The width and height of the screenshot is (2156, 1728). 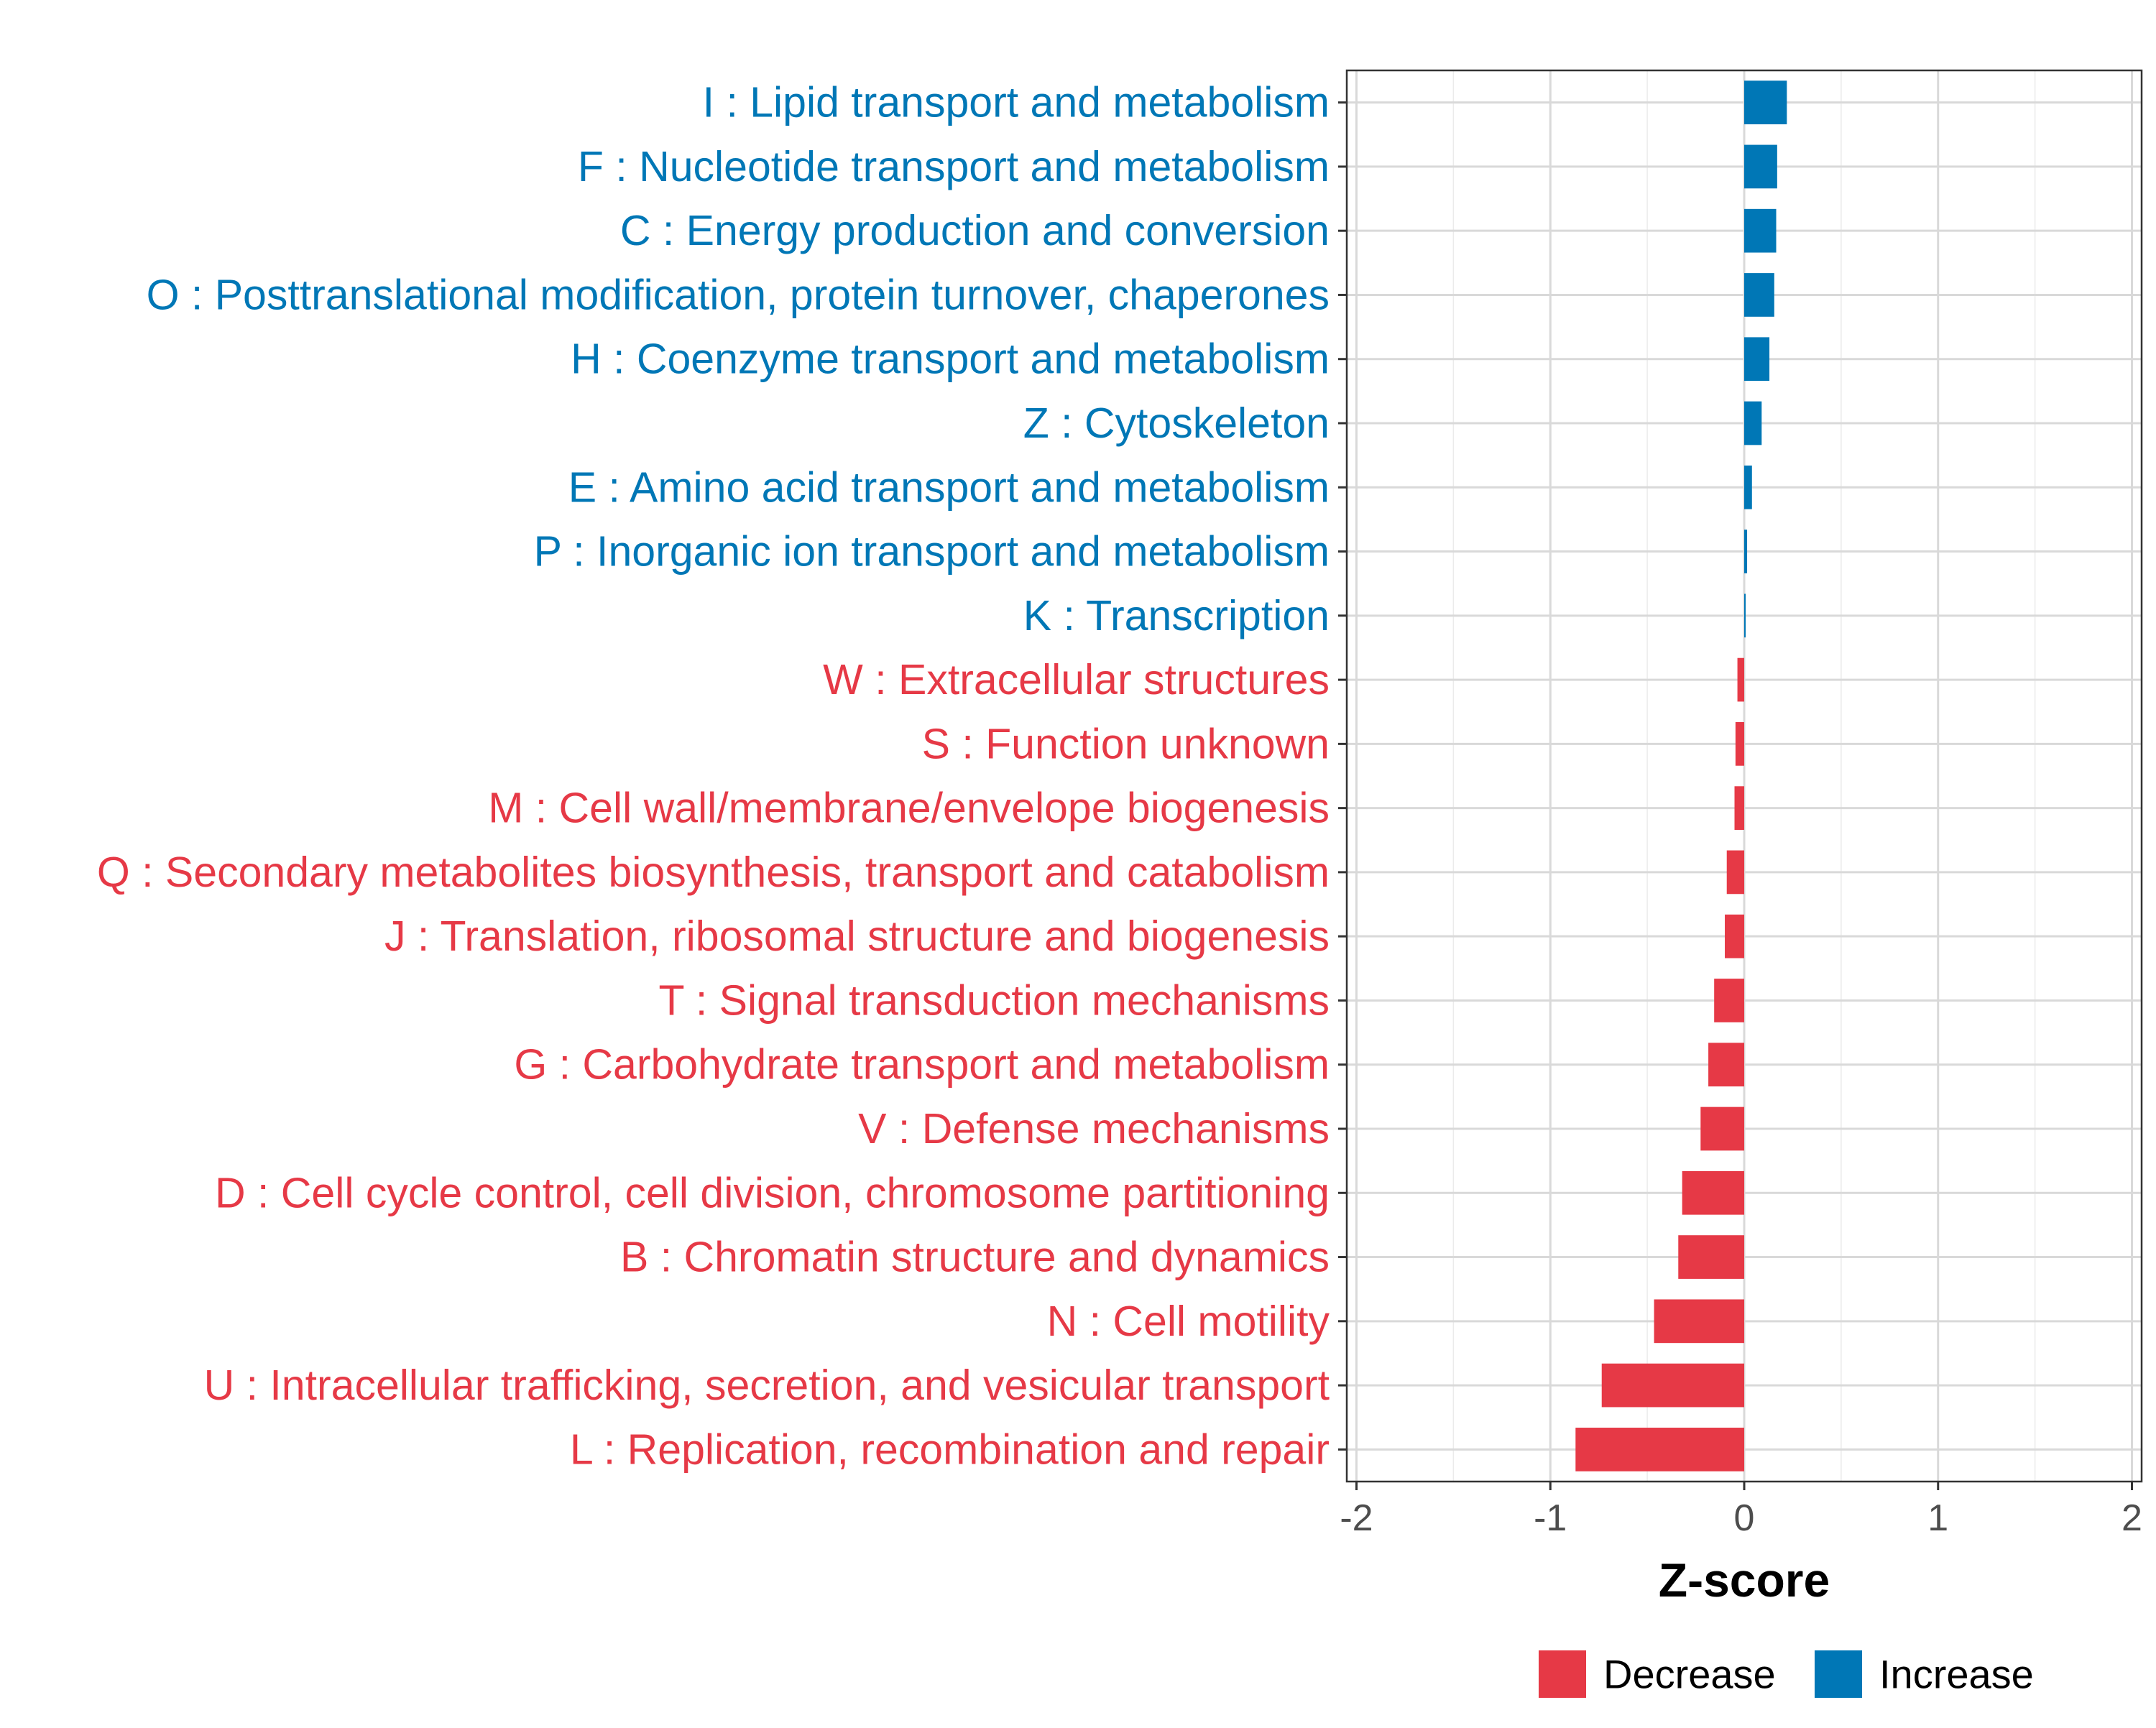 I want to click on legend-label: Increase, so click(x=1957, y=1675).